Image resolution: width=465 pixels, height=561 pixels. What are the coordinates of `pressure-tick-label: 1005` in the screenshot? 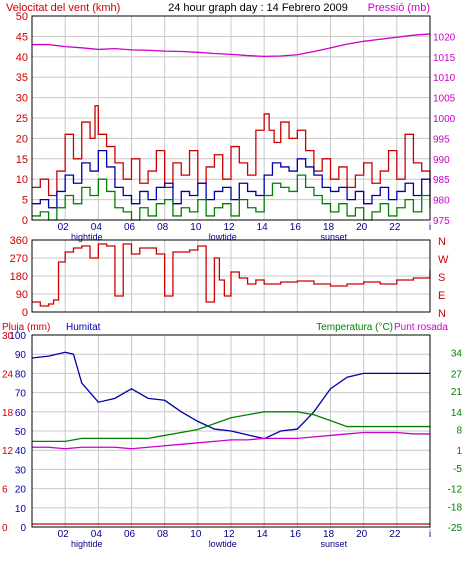 It's located at (444, 99).